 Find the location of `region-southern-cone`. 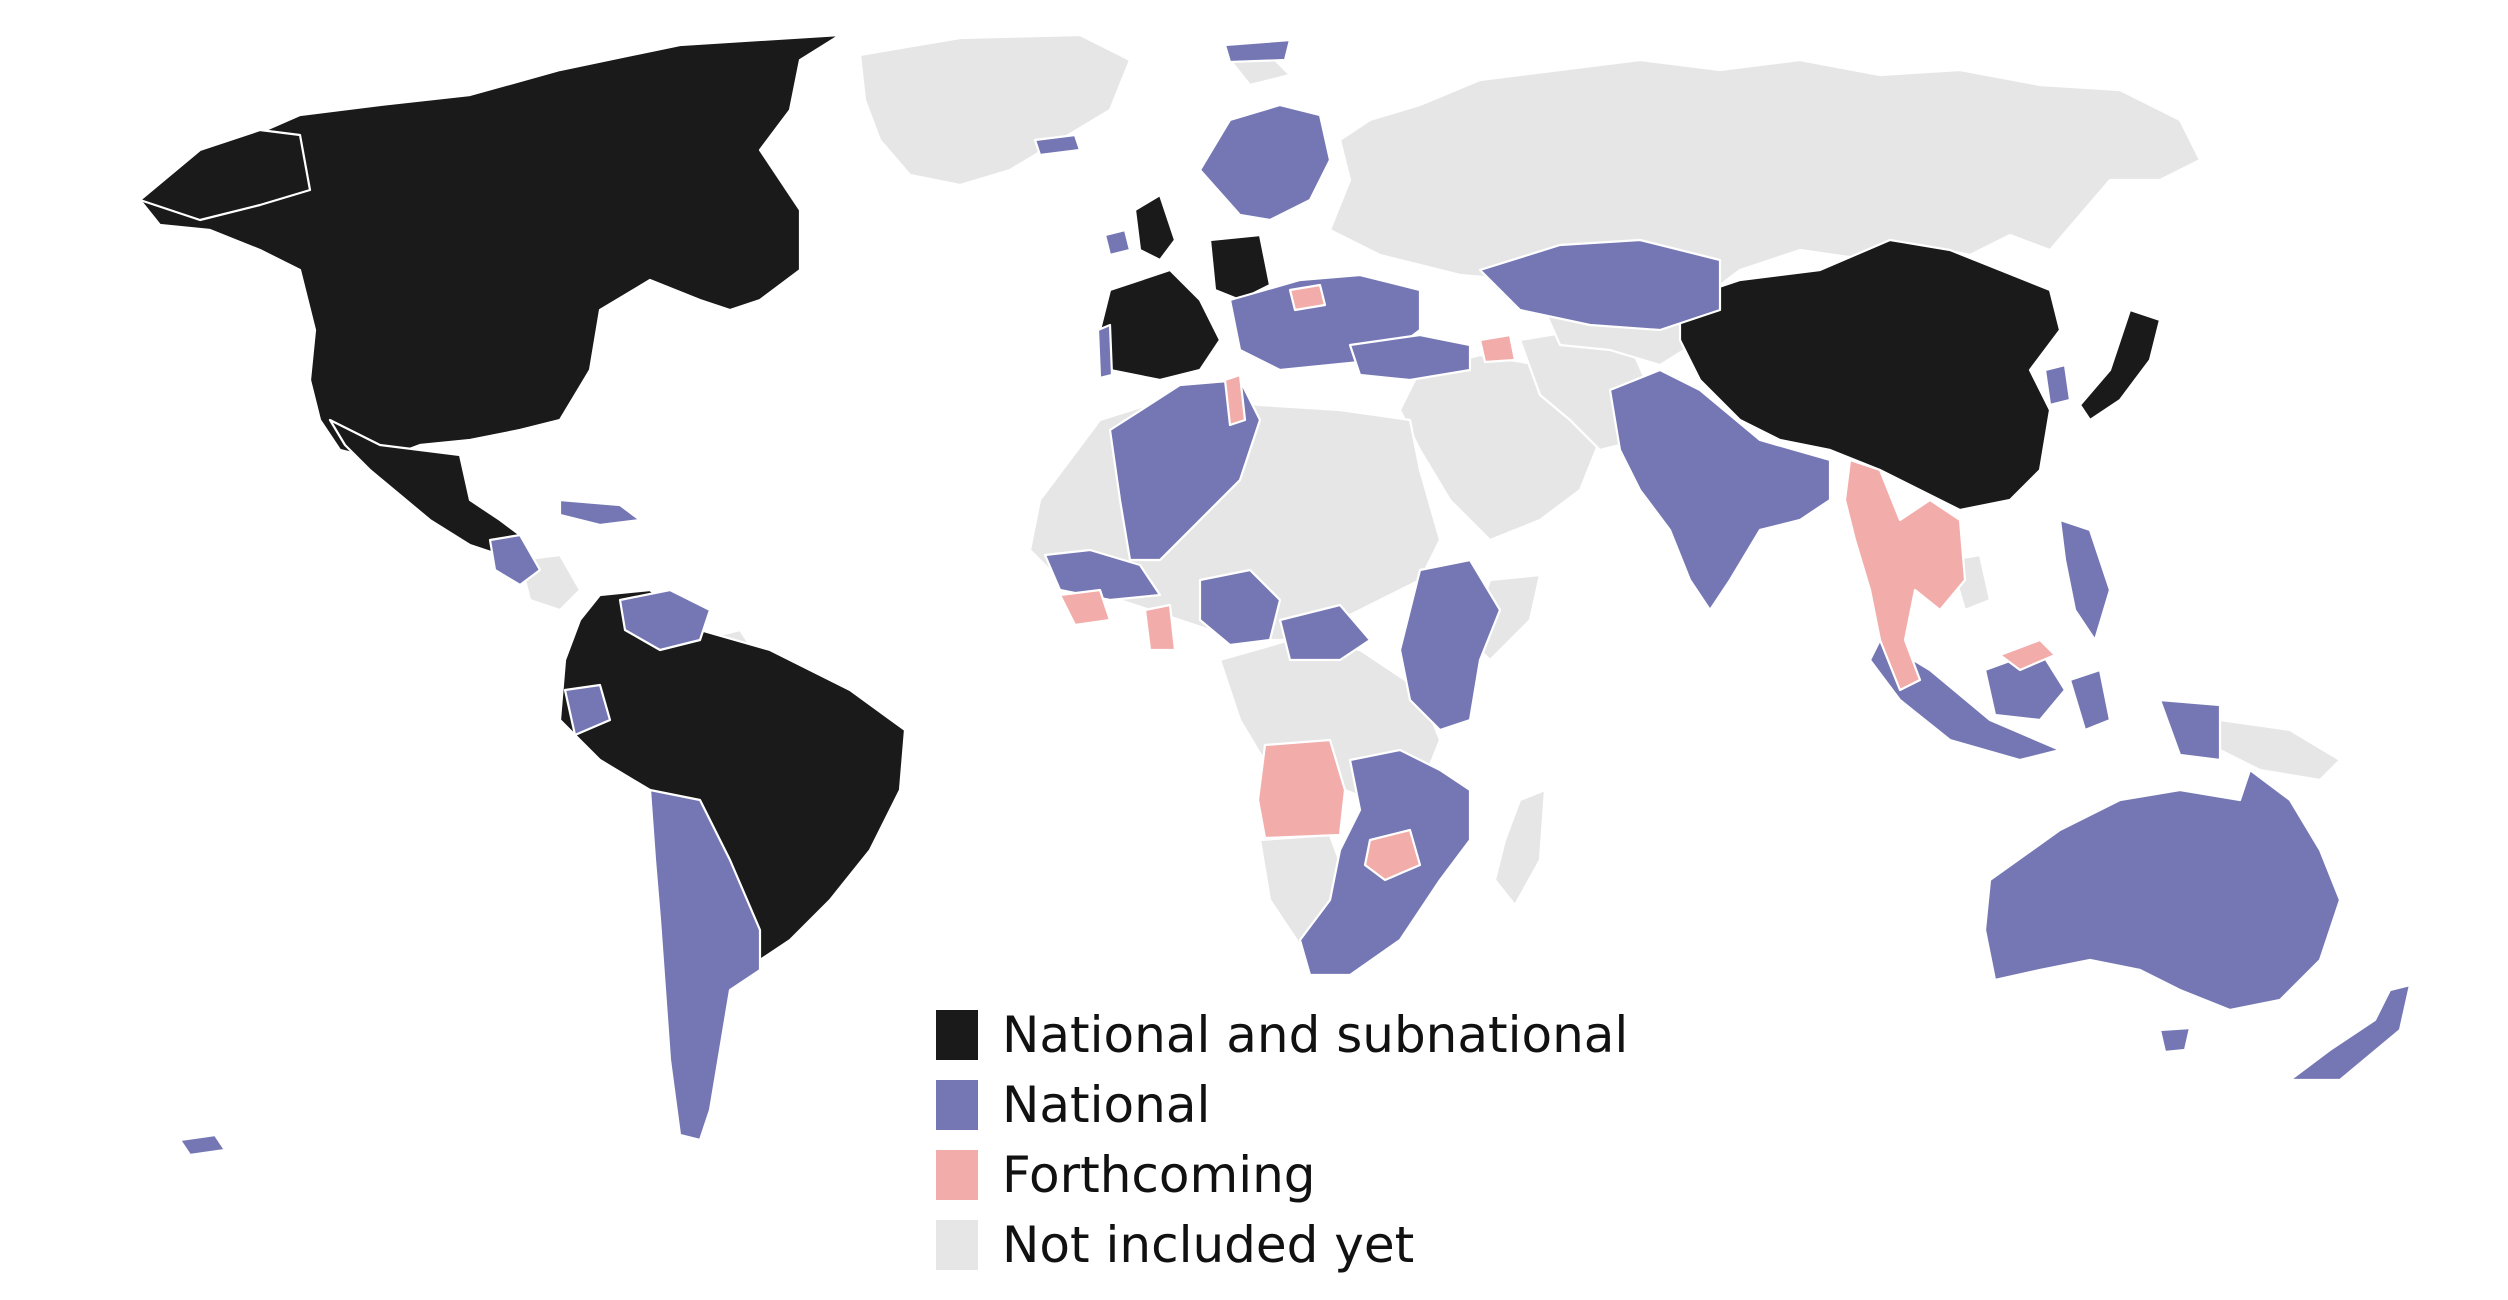

region-southern-cone is located at coordinates (705, 965).